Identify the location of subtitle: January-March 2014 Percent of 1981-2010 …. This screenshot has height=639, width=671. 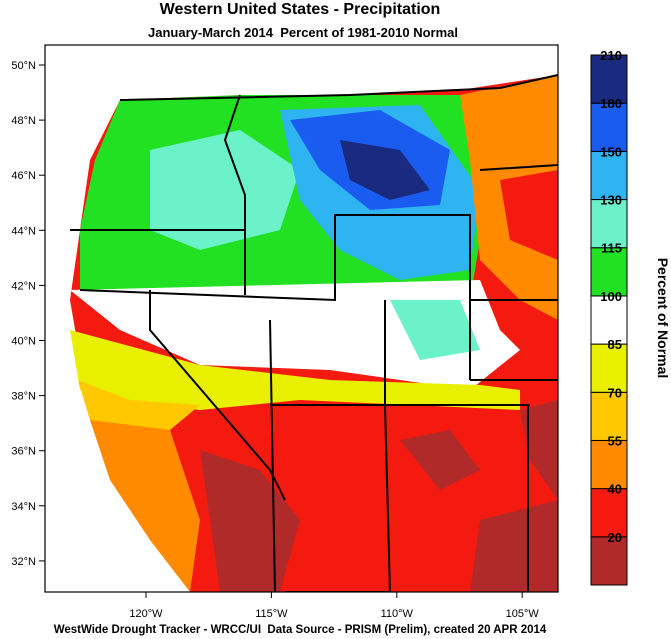
(303, 32).